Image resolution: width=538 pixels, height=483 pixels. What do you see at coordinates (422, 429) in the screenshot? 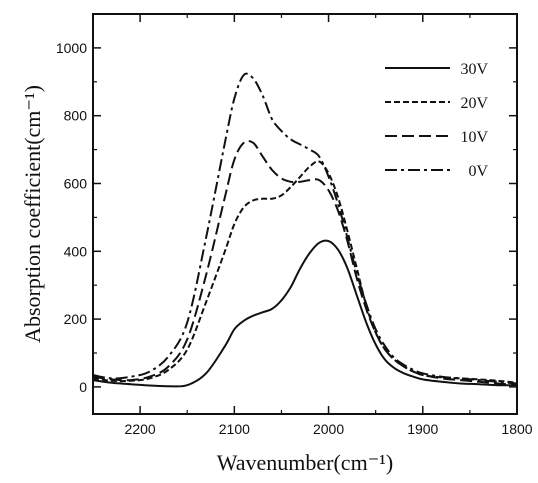
I see `x-tick-label: 1900` at bounding box center [422, 429].